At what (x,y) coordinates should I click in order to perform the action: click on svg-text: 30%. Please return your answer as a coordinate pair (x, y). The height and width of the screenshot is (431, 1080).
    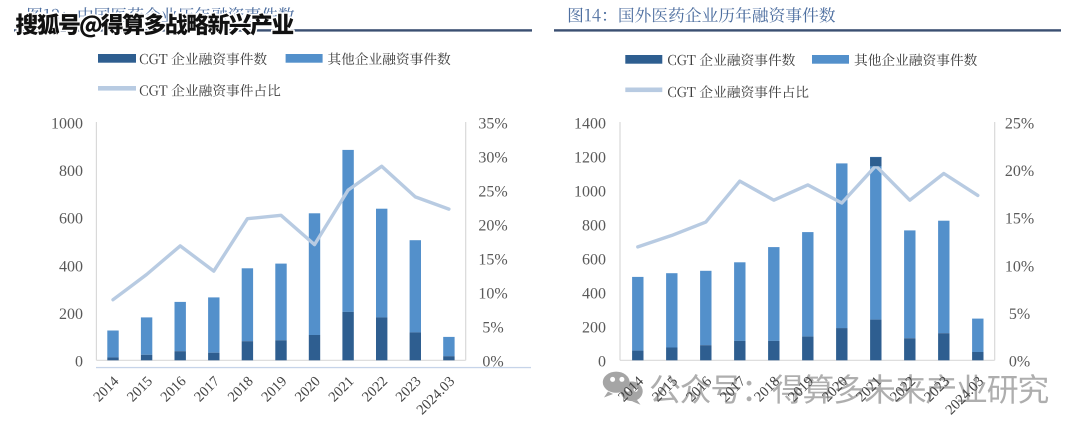
    Looking at the image, I should click on (492, 157).